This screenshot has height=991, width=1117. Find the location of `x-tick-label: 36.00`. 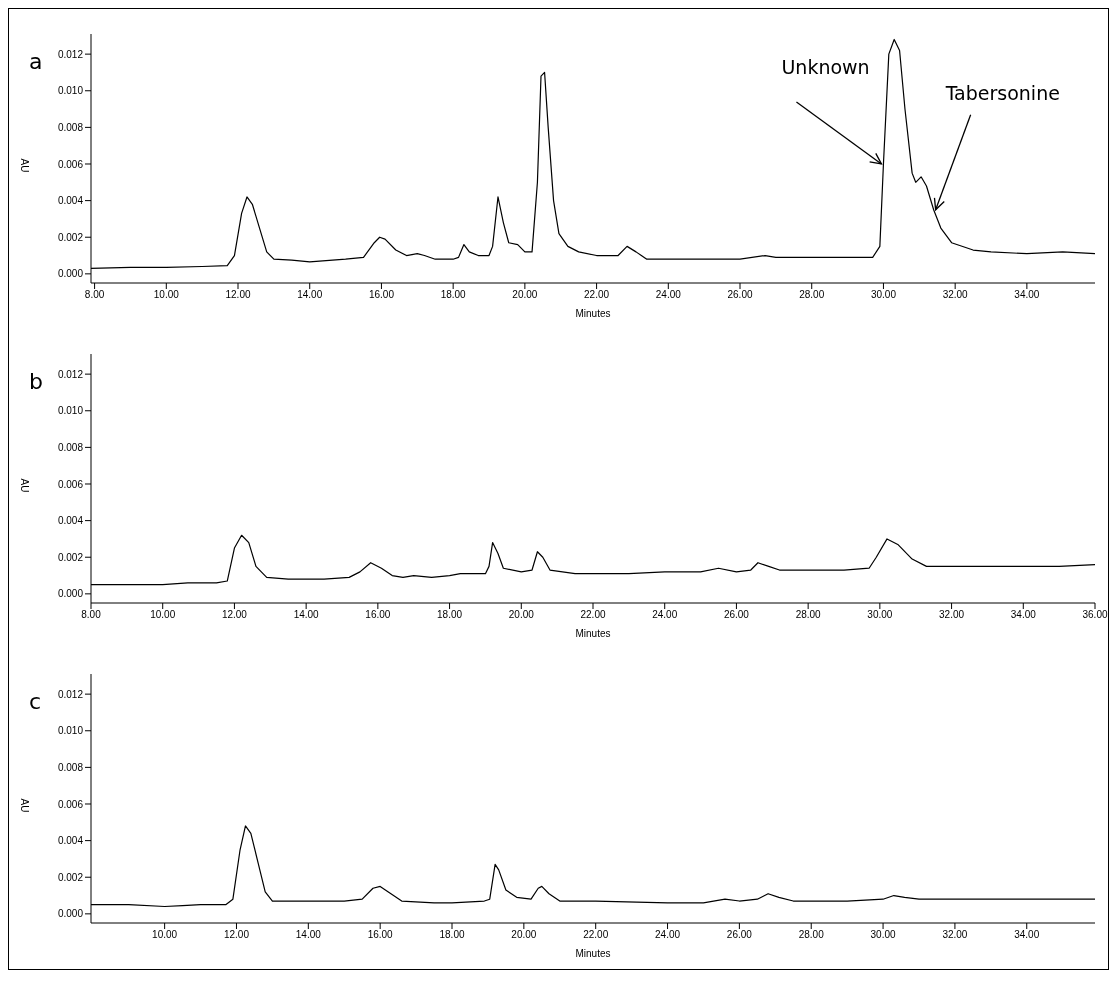

x-tick-label: 36.00 is located at coordinates (1095, 615).